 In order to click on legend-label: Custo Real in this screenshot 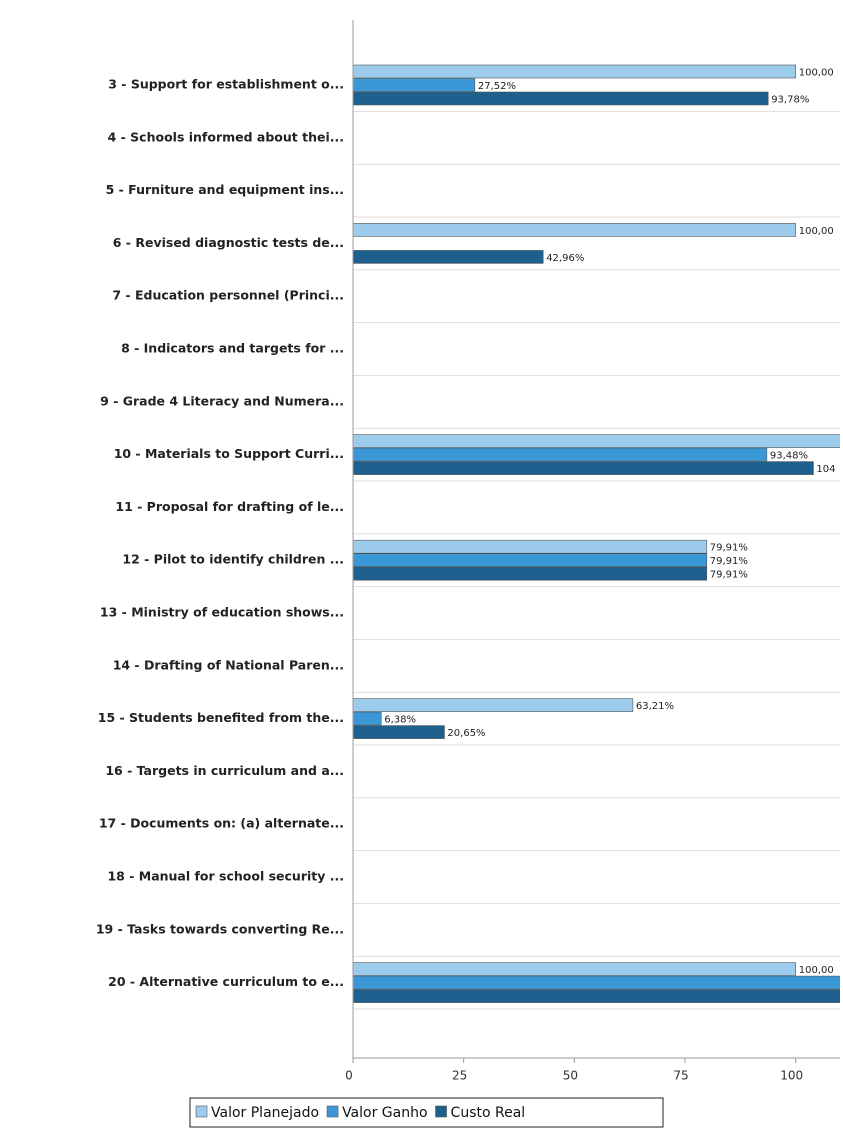, I will do `click(488, 1113)`.